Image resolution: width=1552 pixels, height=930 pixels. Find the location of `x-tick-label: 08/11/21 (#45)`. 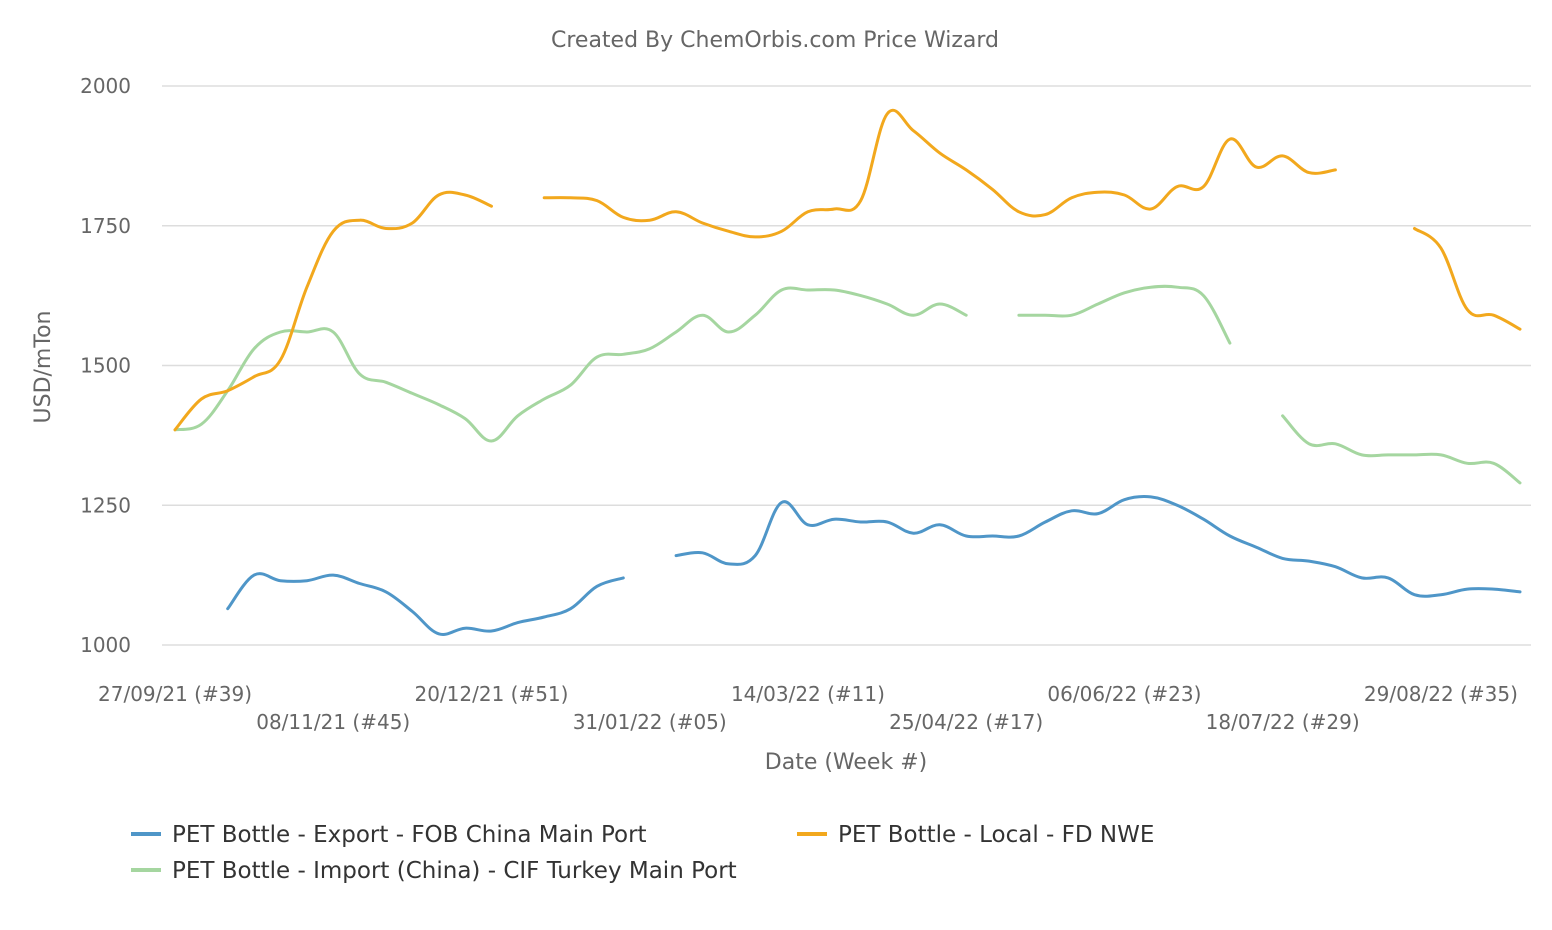

x-tick-label: 08/11/21 (#45) is located at coordinates (333, 722).